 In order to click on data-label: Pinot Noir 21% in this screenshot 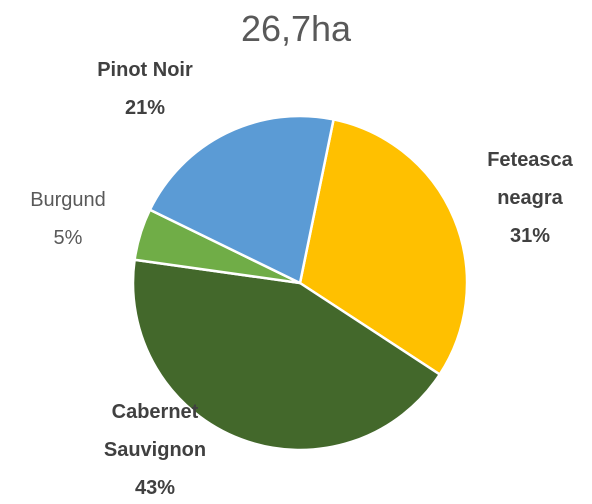, I will do `click(145, 89)`.